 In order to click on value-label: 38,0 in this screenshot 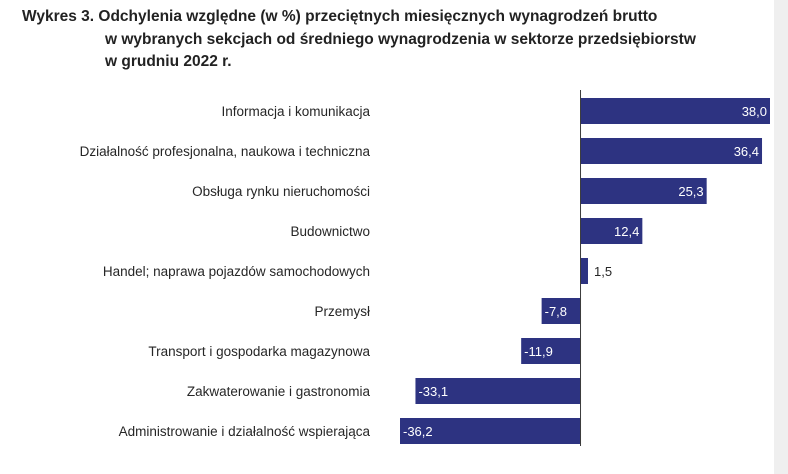, I will do `click(754, 111)`.